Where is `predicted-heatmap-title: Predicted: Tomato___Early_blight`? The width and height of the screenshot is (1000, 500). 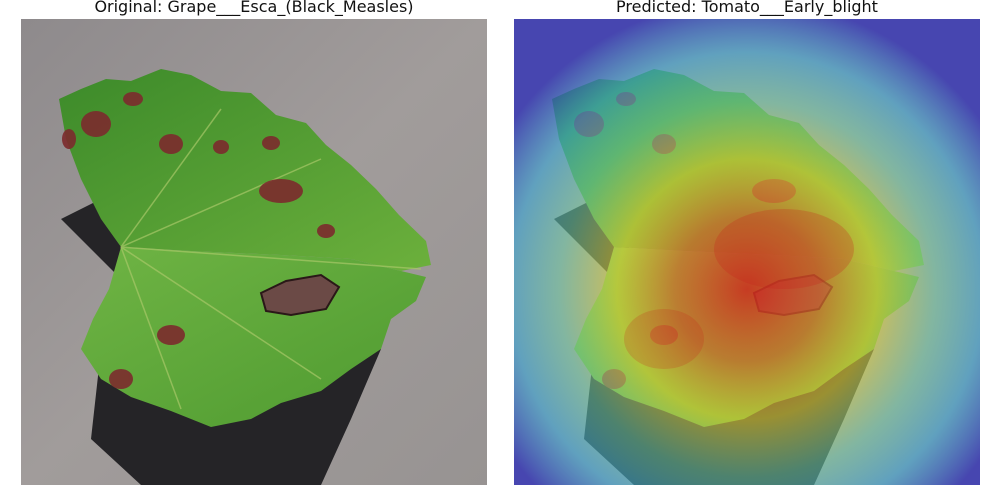 predicted-heatmap-title: Predicted: Tomato___Early_blight is located at coordinates (747, 8).